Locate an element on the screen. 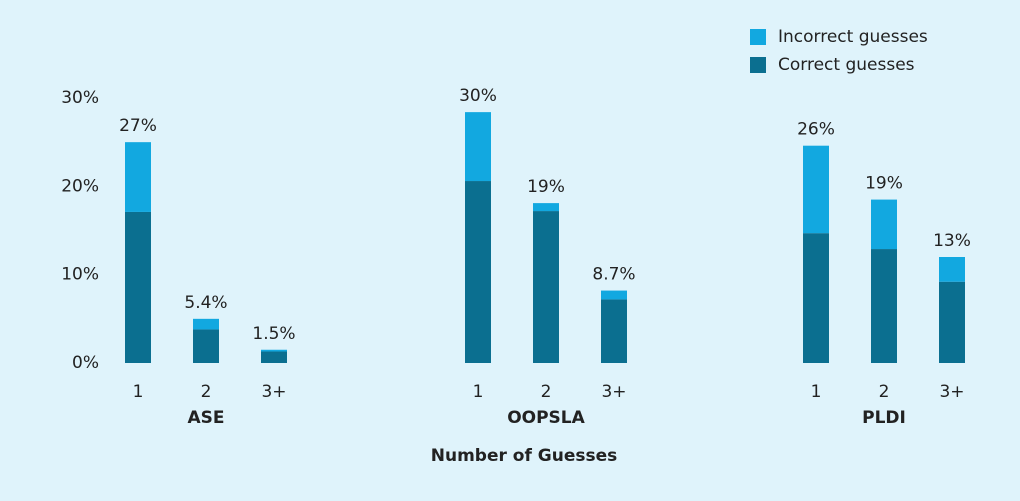 The width and height of the screenshot is (1020, 501). group-label: OOPSLA is located at coordinates (546, 418).